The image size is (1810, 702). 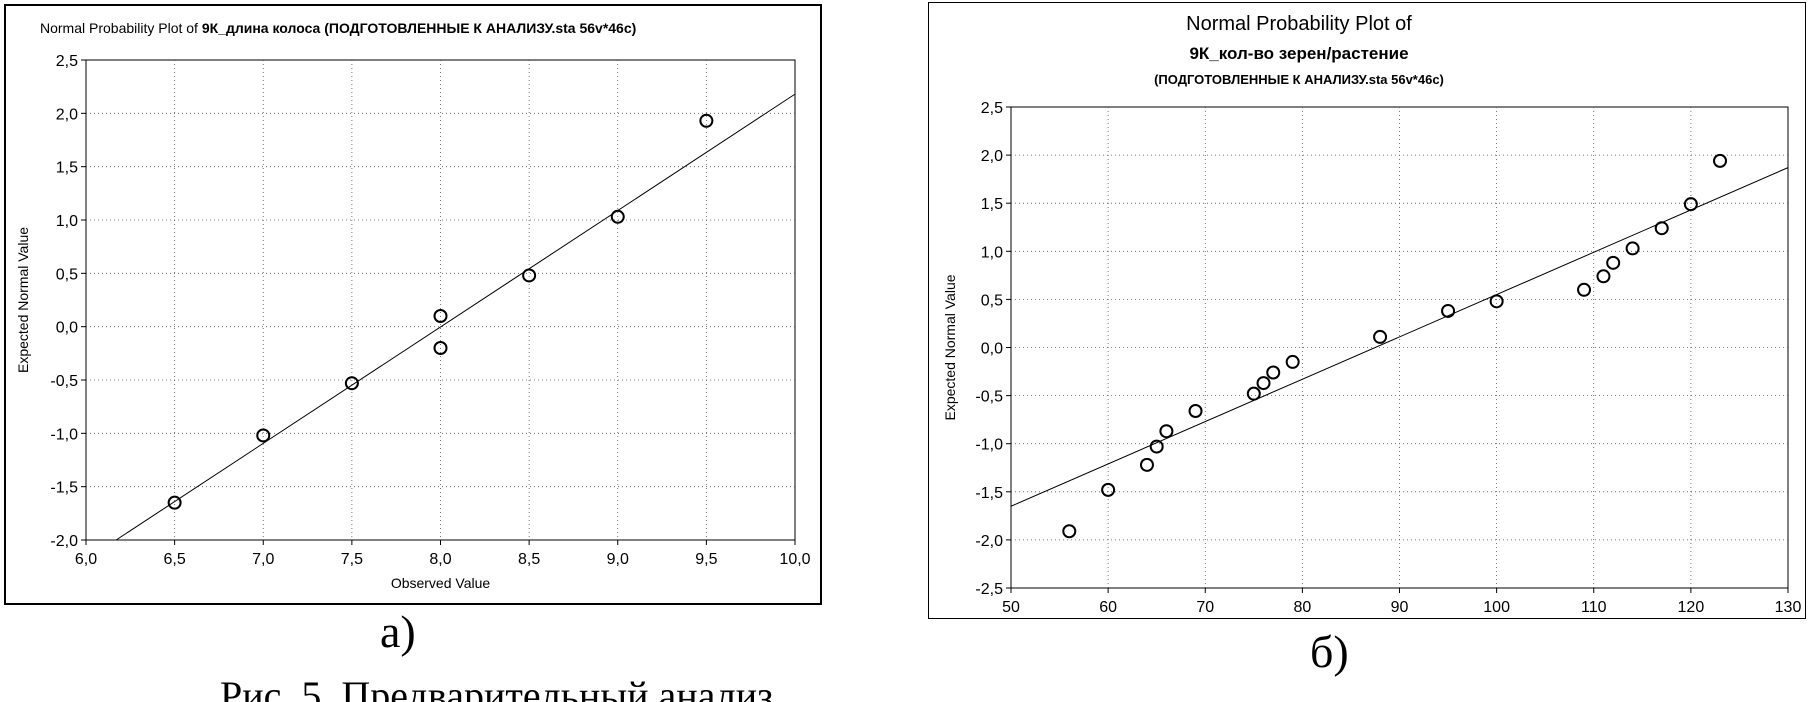 What do you see at coordinates (1594, 607) in the screenshot?
I see `chart-b-x-tick-label: 110` at bounding box center [1594, 607].